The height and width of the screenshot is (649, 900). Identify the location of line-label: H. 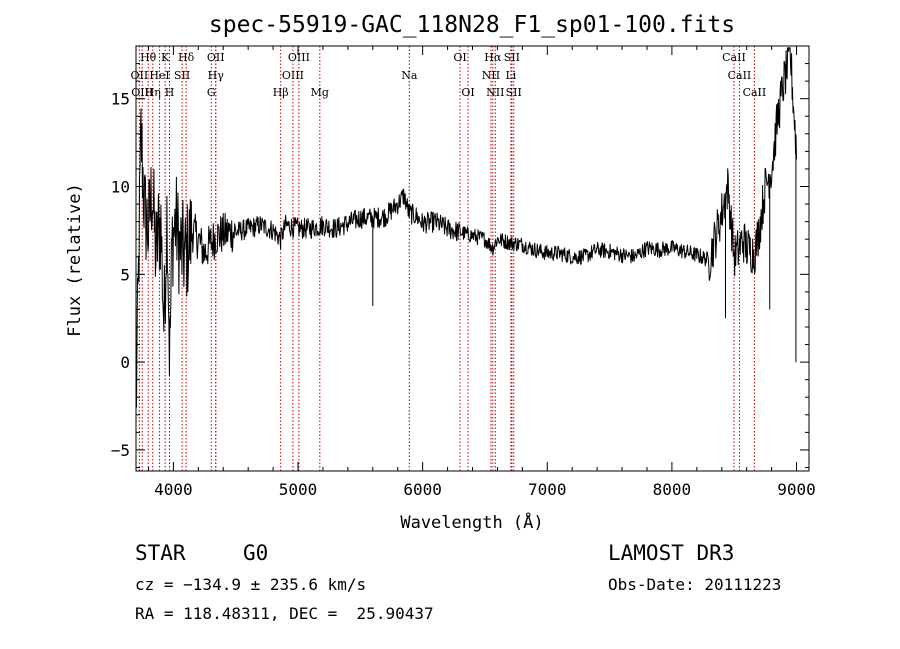
(170, 92).